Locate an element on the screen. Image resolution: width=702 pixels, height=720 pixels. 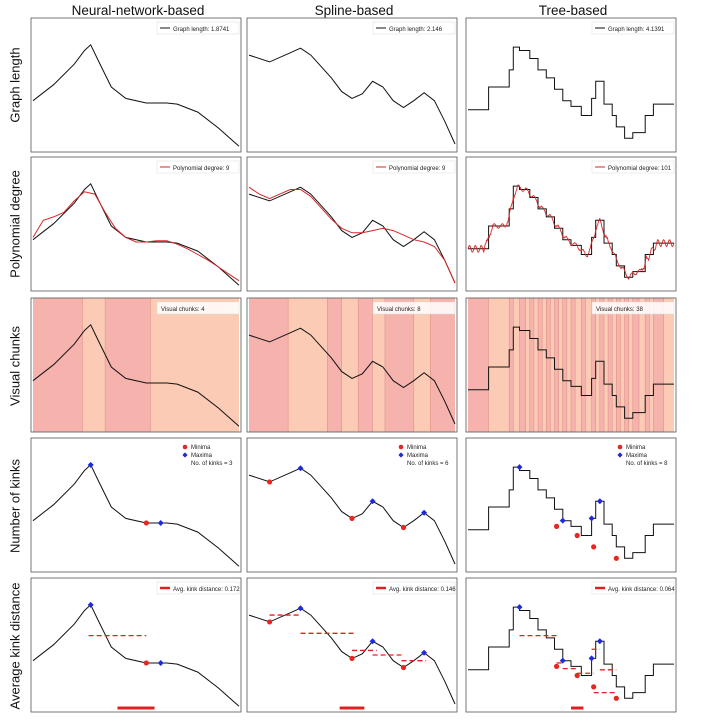
panel-average-kink-distance-tree: Avg. kink distance: 0.064 is located at coordinates (571, 645).